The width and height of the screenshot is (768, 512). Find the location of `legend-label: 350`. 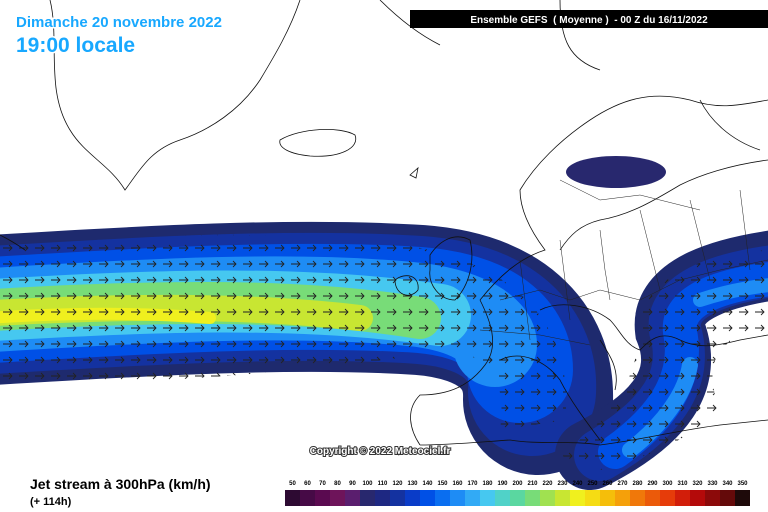

legend-label: 350 is located at coordinates (742, 484).